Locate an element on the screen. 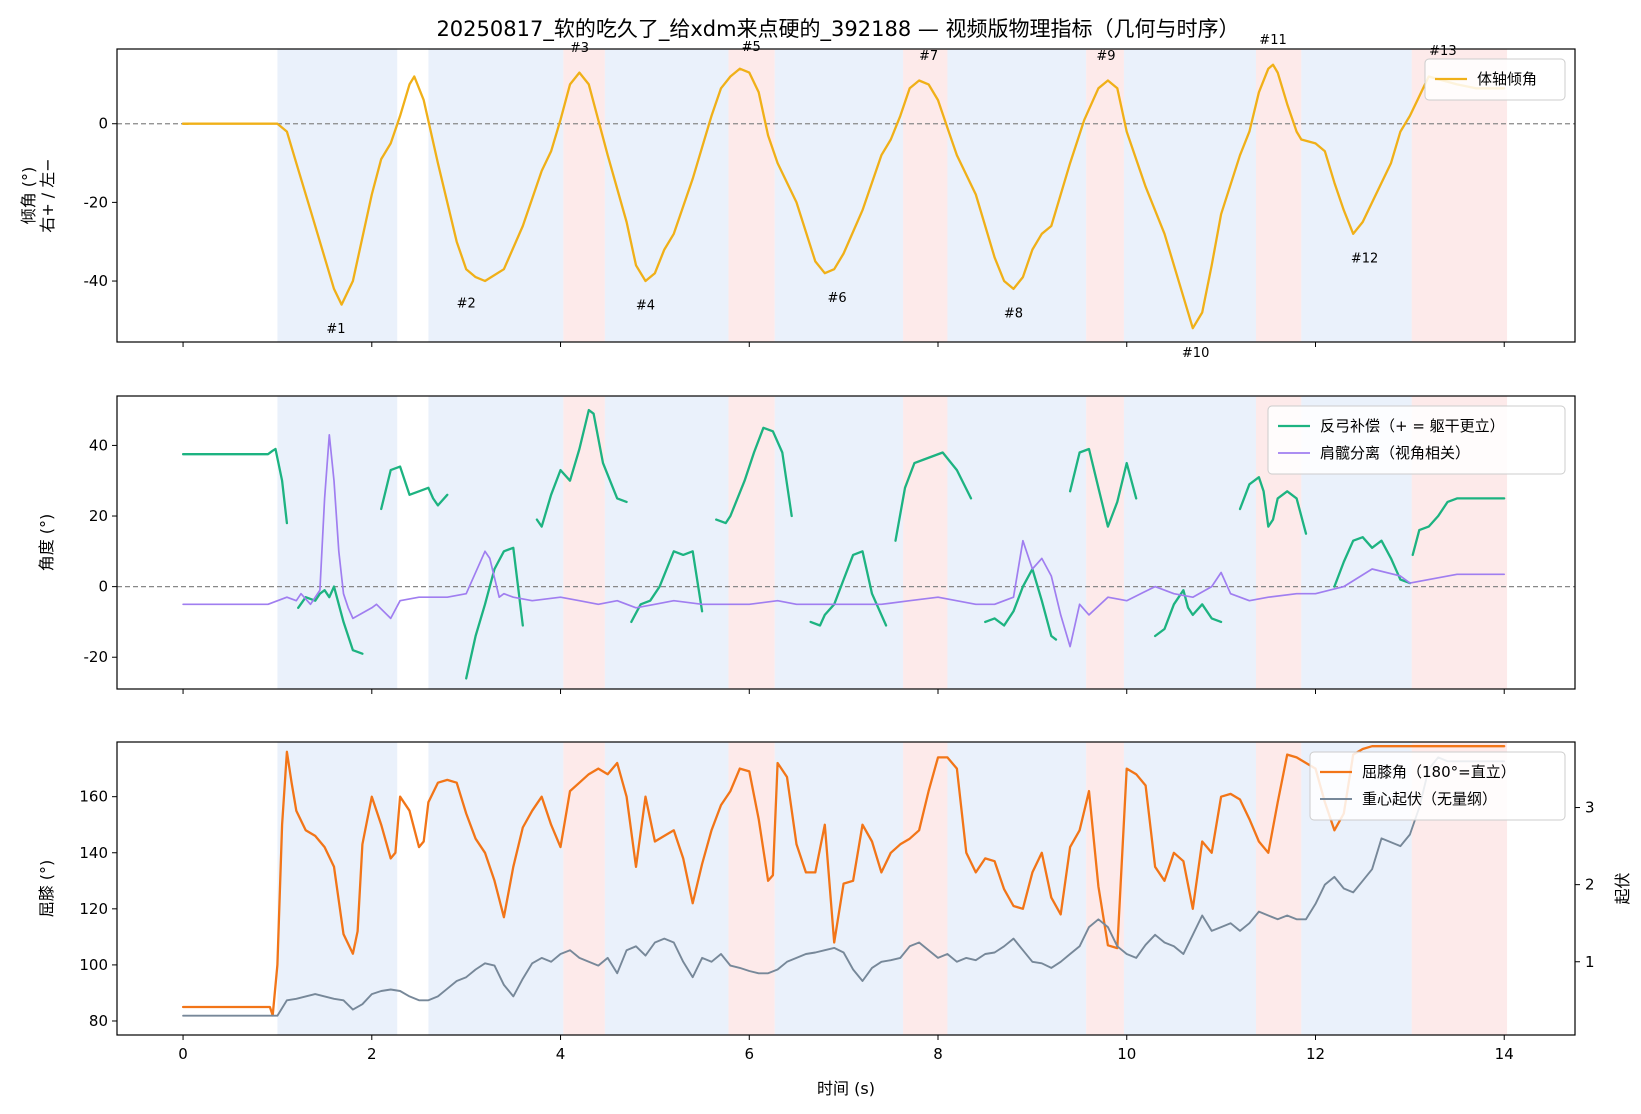  x-tick-label: 2 is located at coordinates (372, 1054).